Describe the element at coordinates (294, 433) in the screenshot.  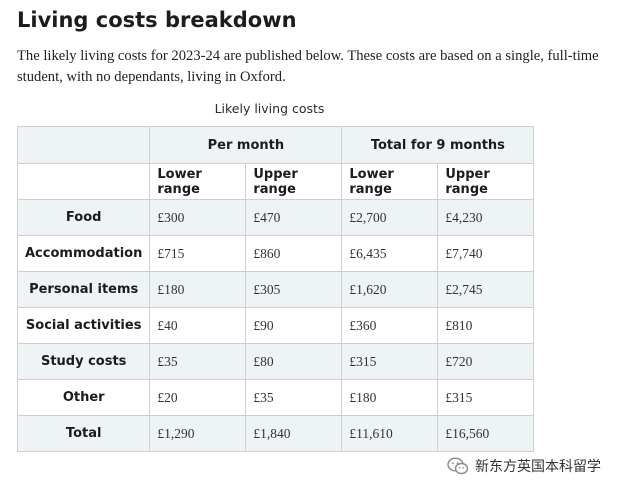
I see `table-cell: £1,840` at that location.